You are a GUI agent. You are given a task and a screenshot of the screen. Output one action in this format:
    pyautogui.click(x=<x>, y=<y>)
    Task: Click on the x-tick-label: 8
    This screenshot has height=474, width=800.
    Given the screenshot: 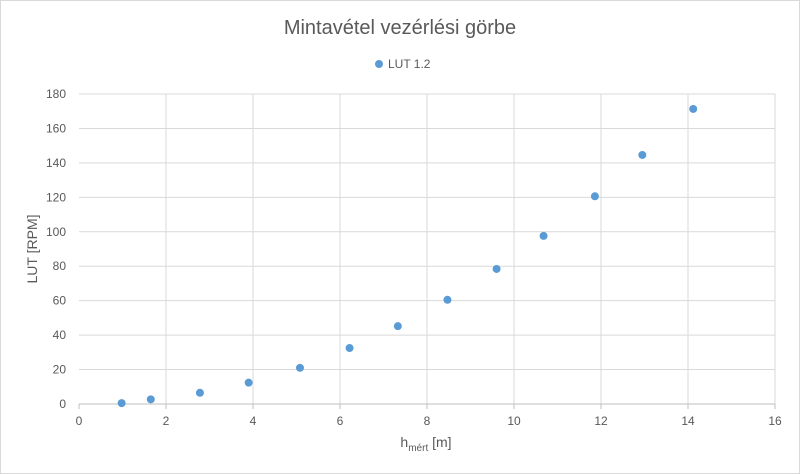 What is the action you would take?
    pyautogui.click(x=427, y=421)
    